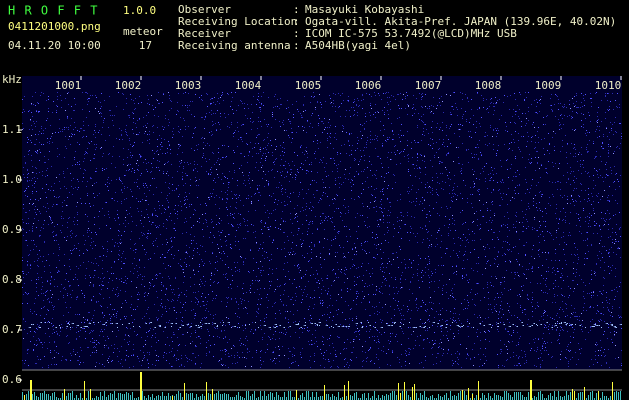 The image size is (629, 400). Describe the element at coordinates (54, 26) in the screenshot. I see `filename: 0411201000.png` at that location.